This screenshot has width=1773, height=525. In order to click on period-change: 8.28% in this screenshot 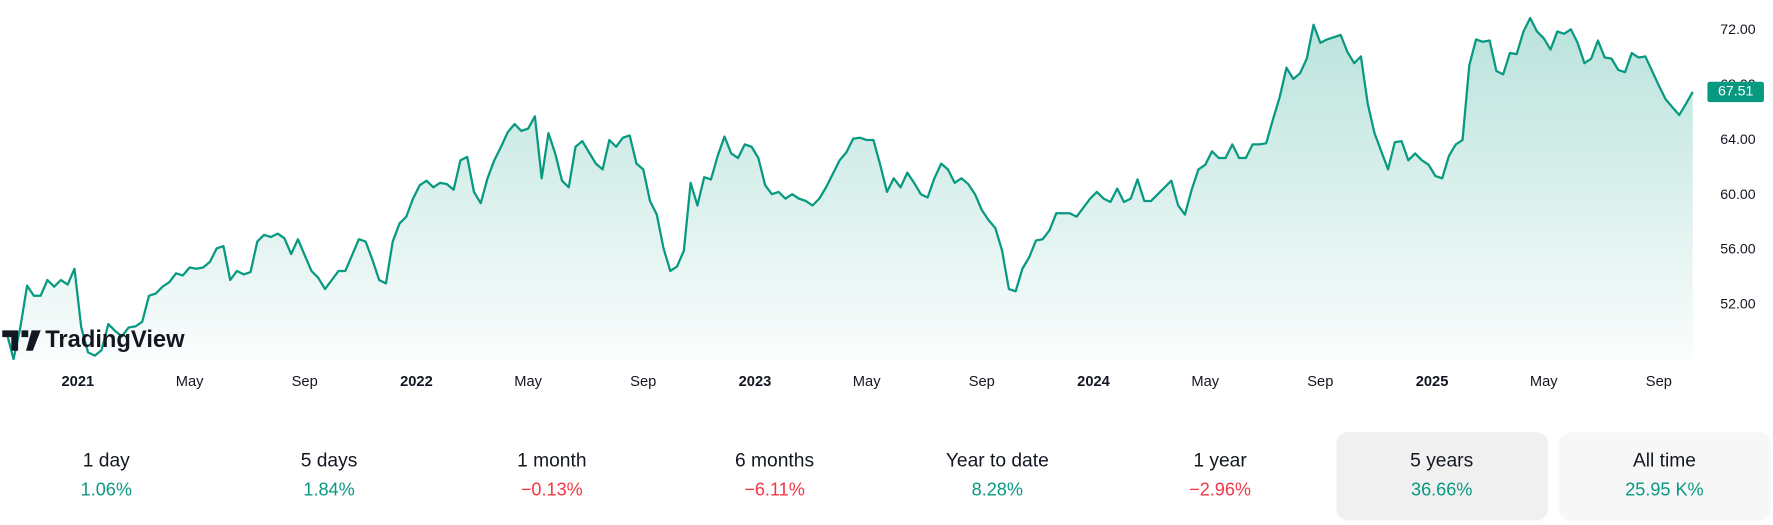, I will do `click(997, 490)`.